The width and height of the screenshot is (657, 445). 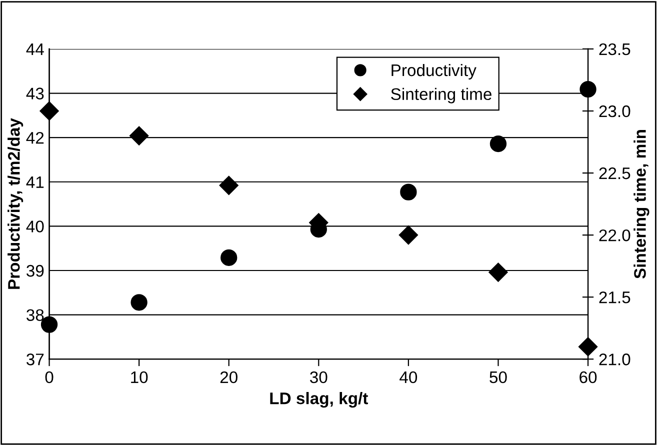 What do you see at coordinates (229, 377) in the screenshot?
I see `x-tick-label: 20` at bounding box center [229, 377].